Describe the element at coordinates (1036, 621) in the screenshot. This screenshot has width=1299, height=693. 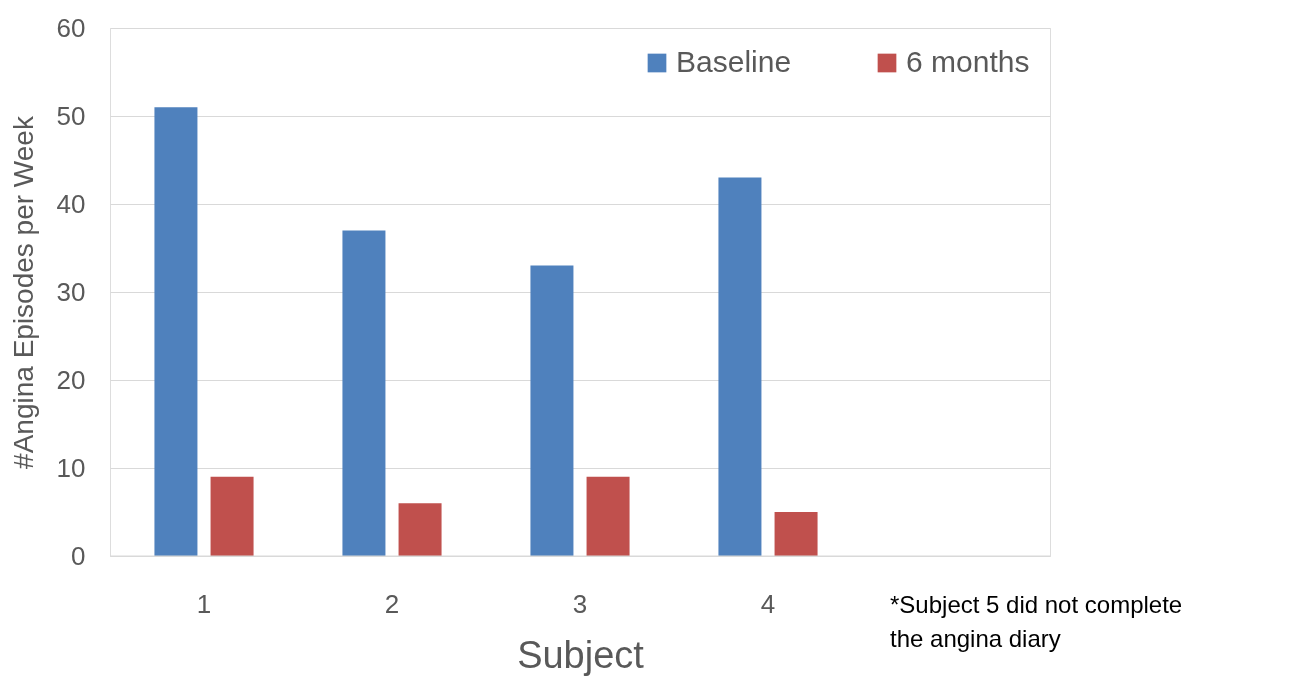
I see `text: *Subject 5 did not complete the angina diary` at that location.